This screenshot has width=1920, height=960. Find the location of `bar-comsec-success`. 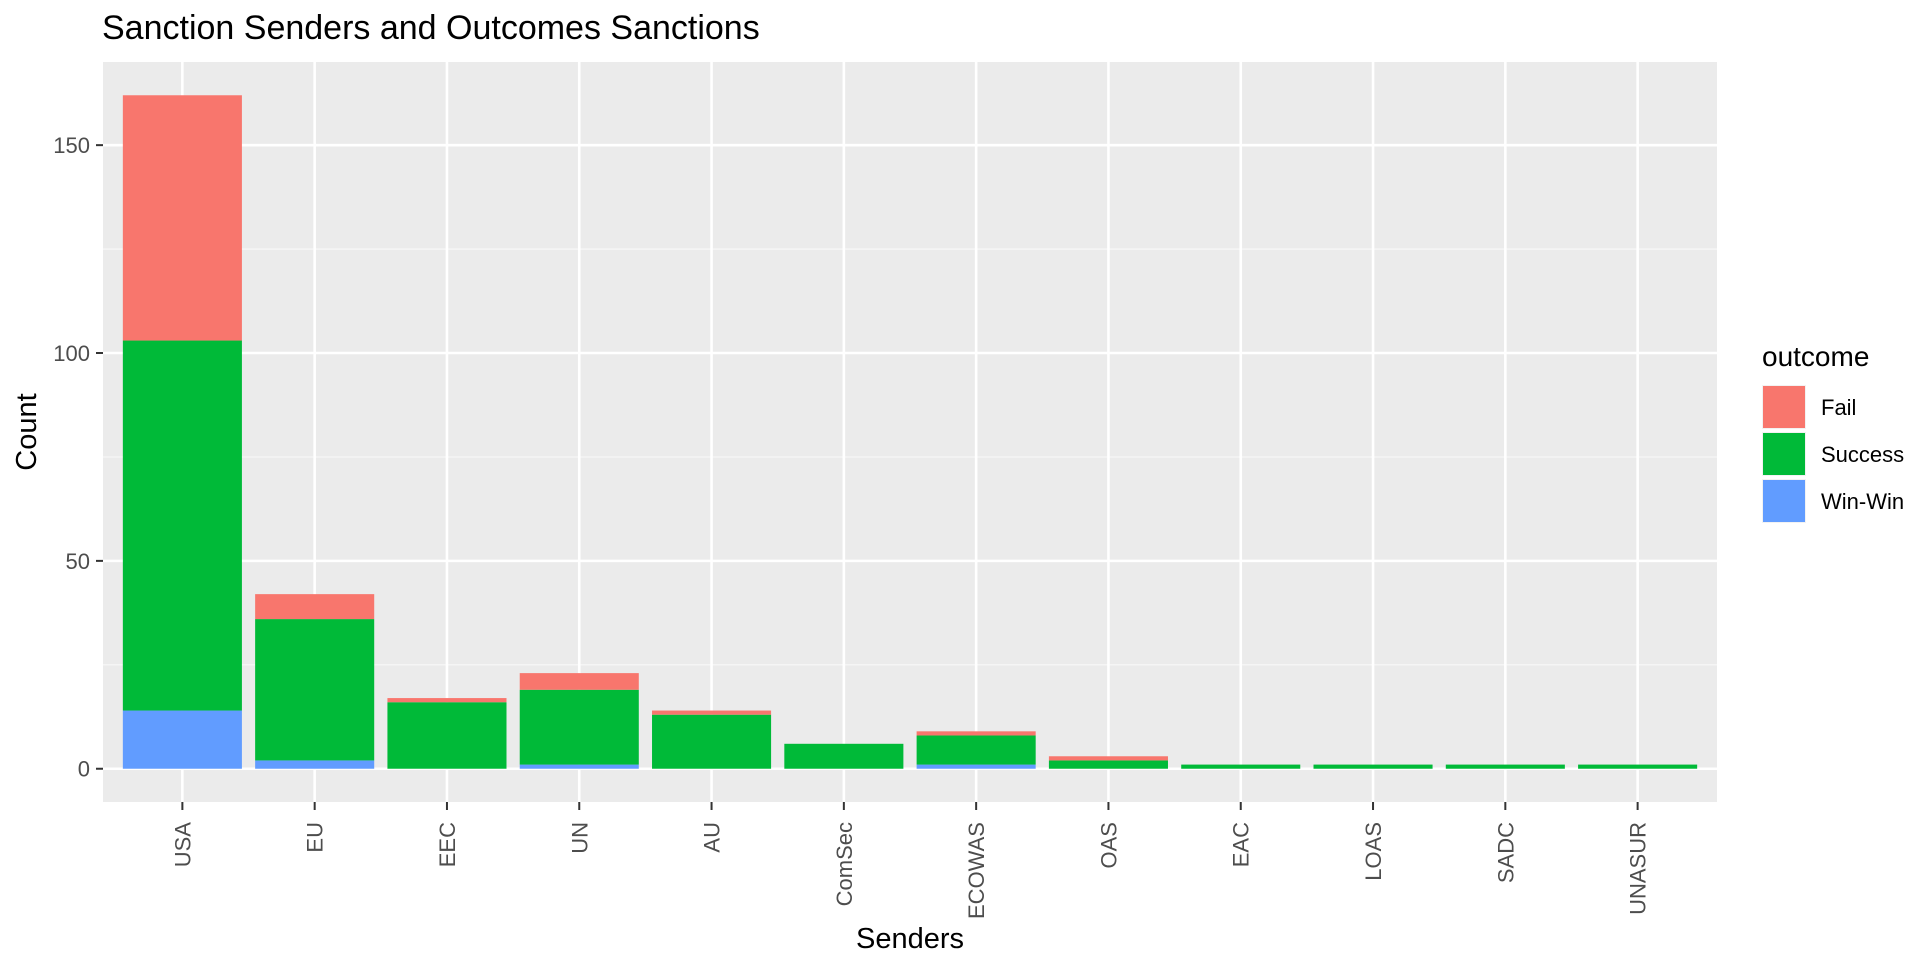

bar-comsec-success is located at coordinates (844, 756).